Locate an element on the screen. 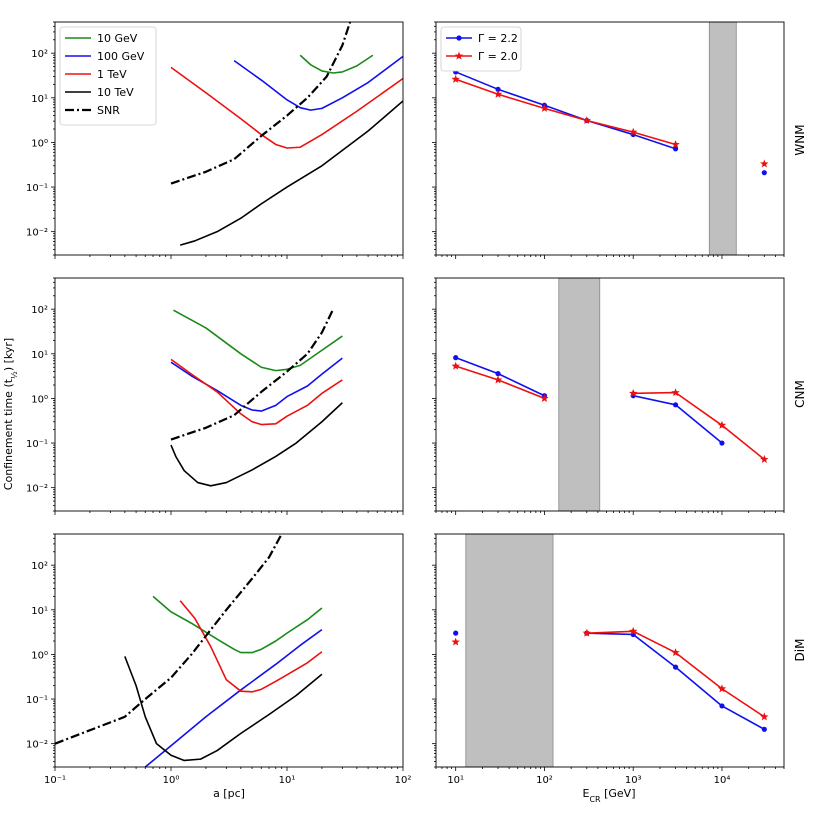 This screenshot has height=830, width=830. legend-label: 100 GeV is located at coordinates (121, 56).